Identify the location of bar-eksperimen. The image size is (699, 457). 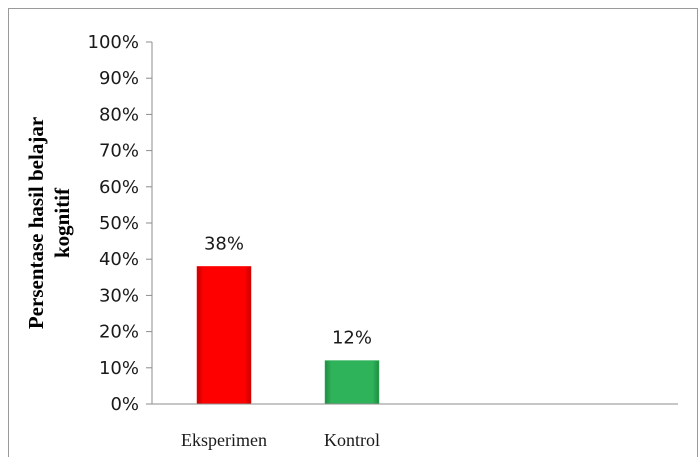
(224, 335).